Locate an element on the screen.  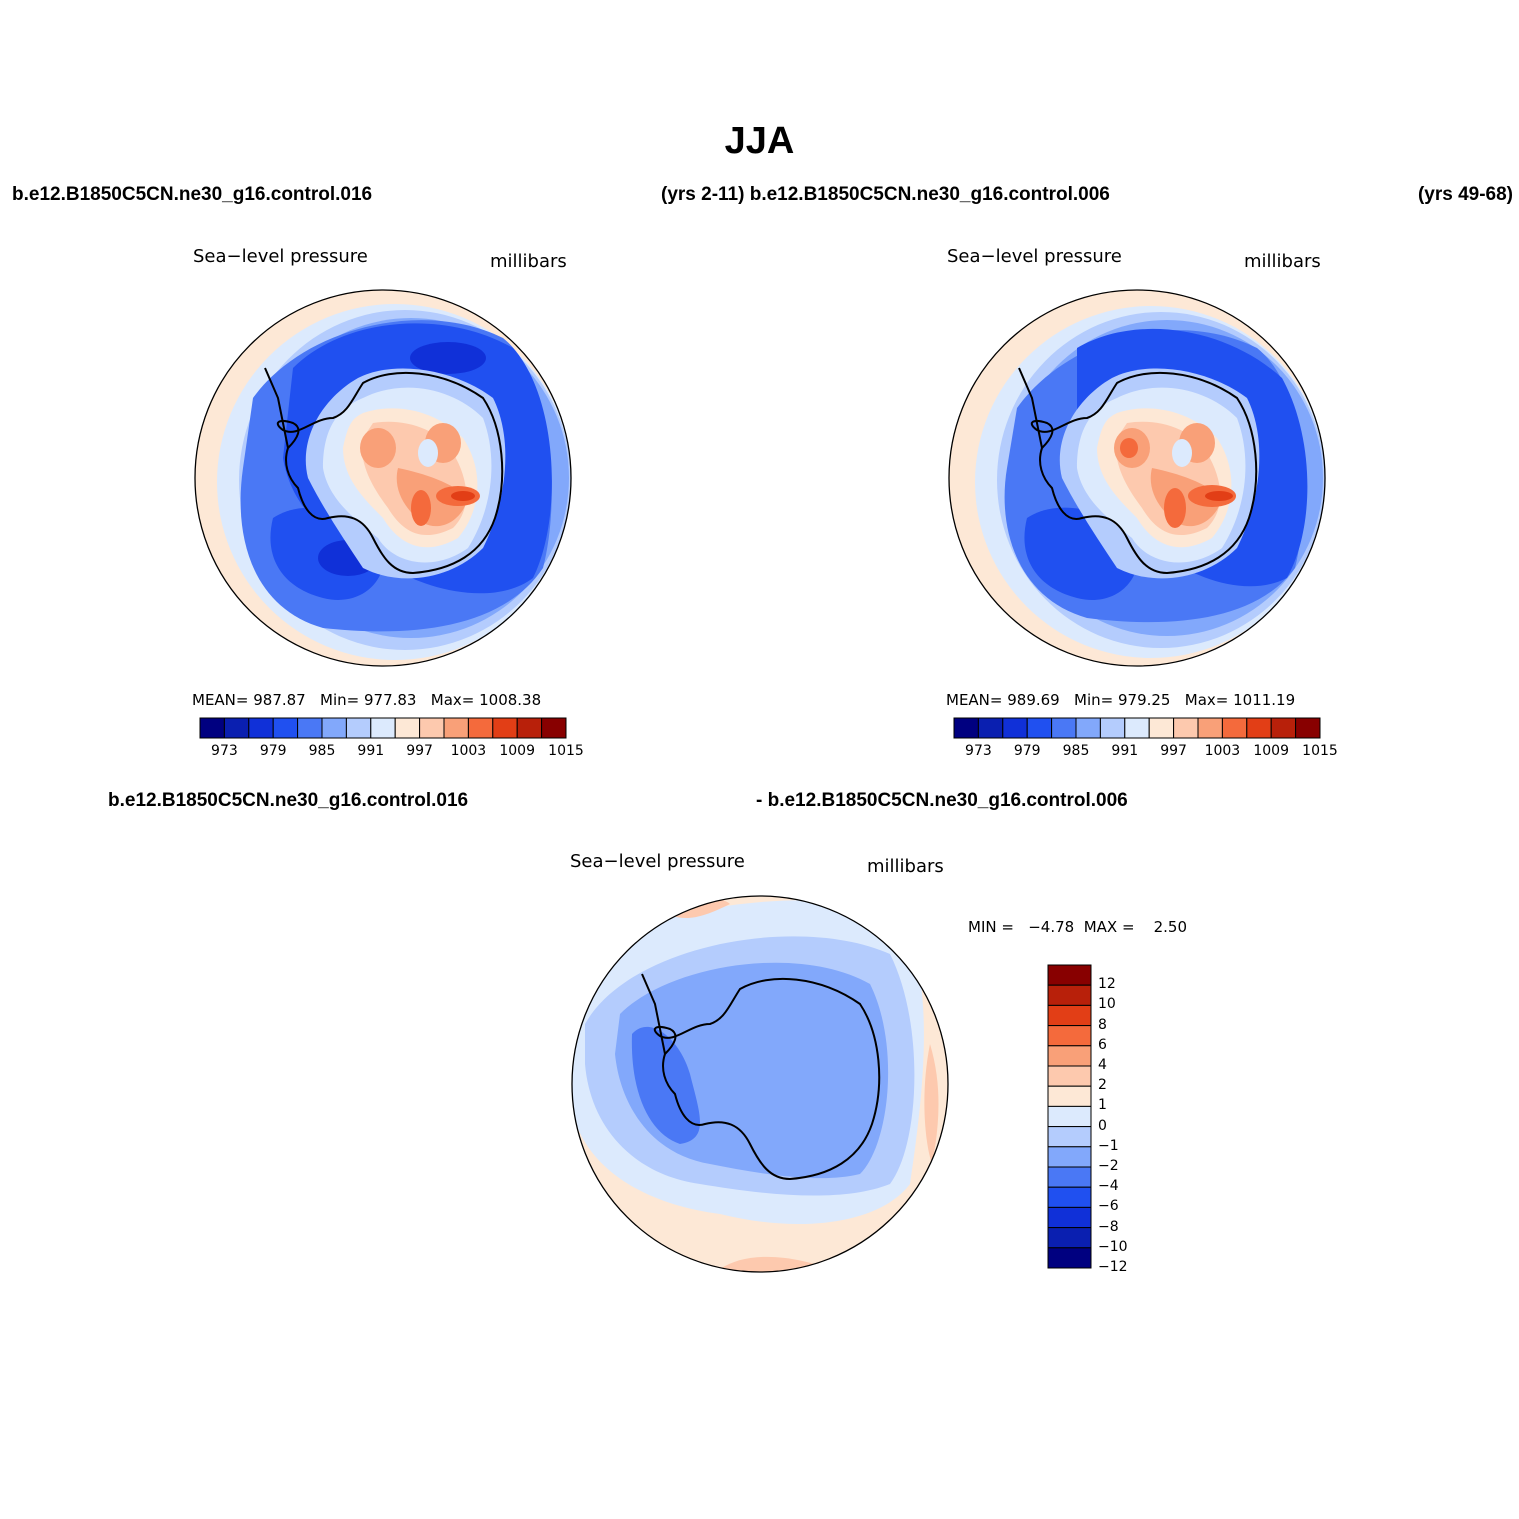
left-colorbar is located at coordinates (383, 728).